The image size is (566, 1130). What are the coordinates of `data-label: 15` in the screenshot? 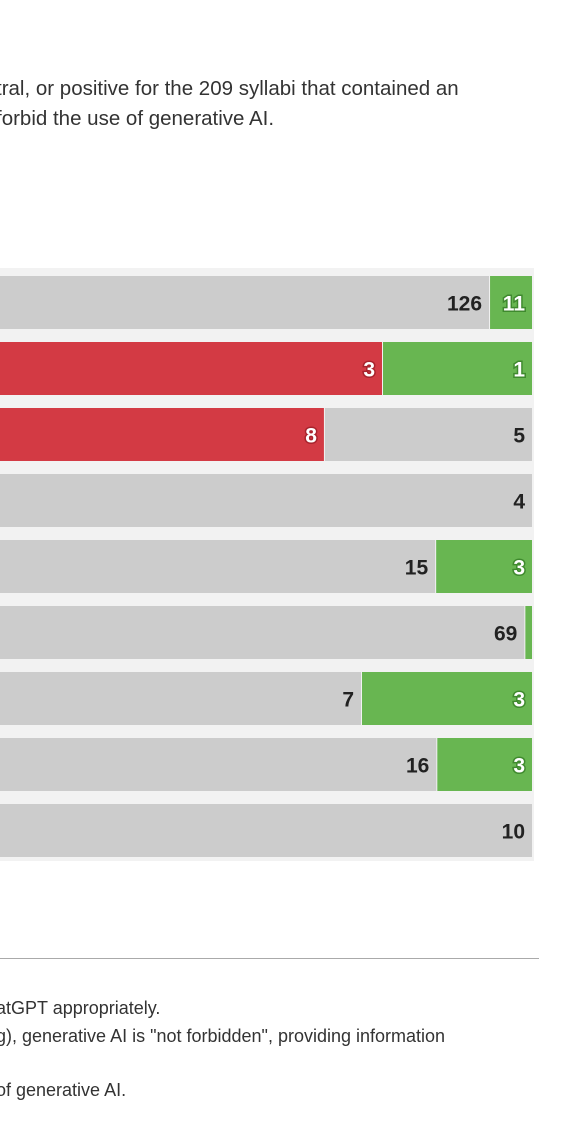 It's located at (417, 568).